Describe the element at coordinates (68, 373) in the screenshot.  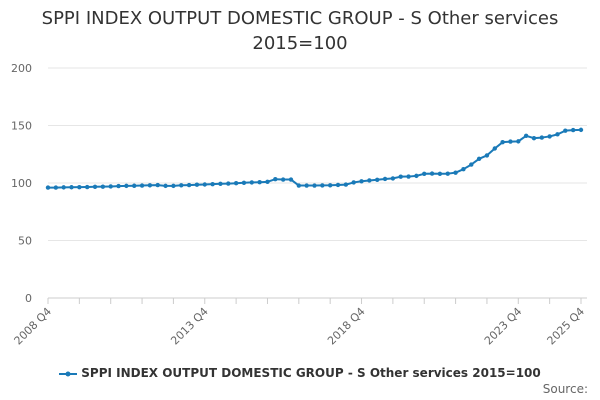
I see `legend-swatch-icon` at that location.